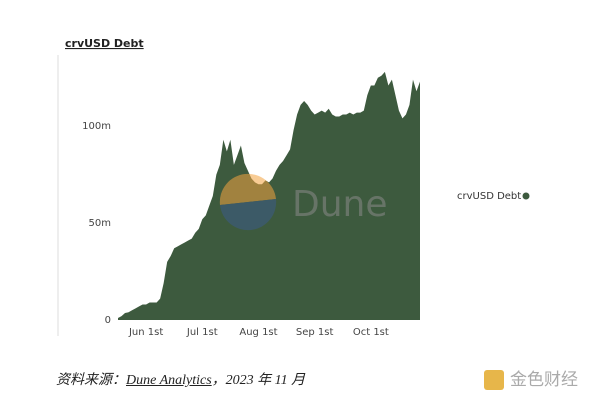 This screenshot has height=400, width=600. What do you see at coordinates (169, 380) in the screenshot?
I see `caption-link: Dune Analytics` at bounding box center [169, 380].